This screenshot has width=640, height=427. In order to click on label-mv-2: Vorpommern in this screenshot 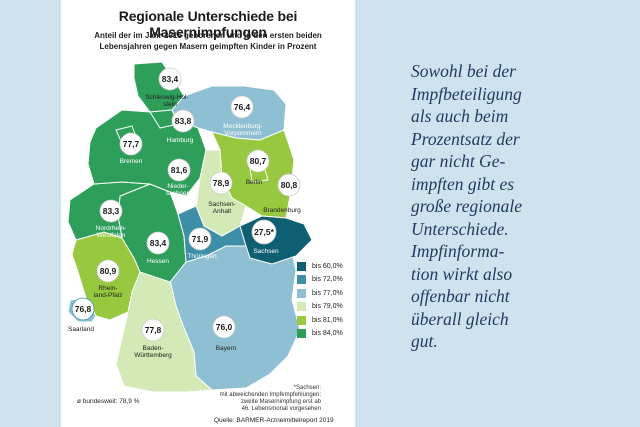, I will do `click(243, 133)`.